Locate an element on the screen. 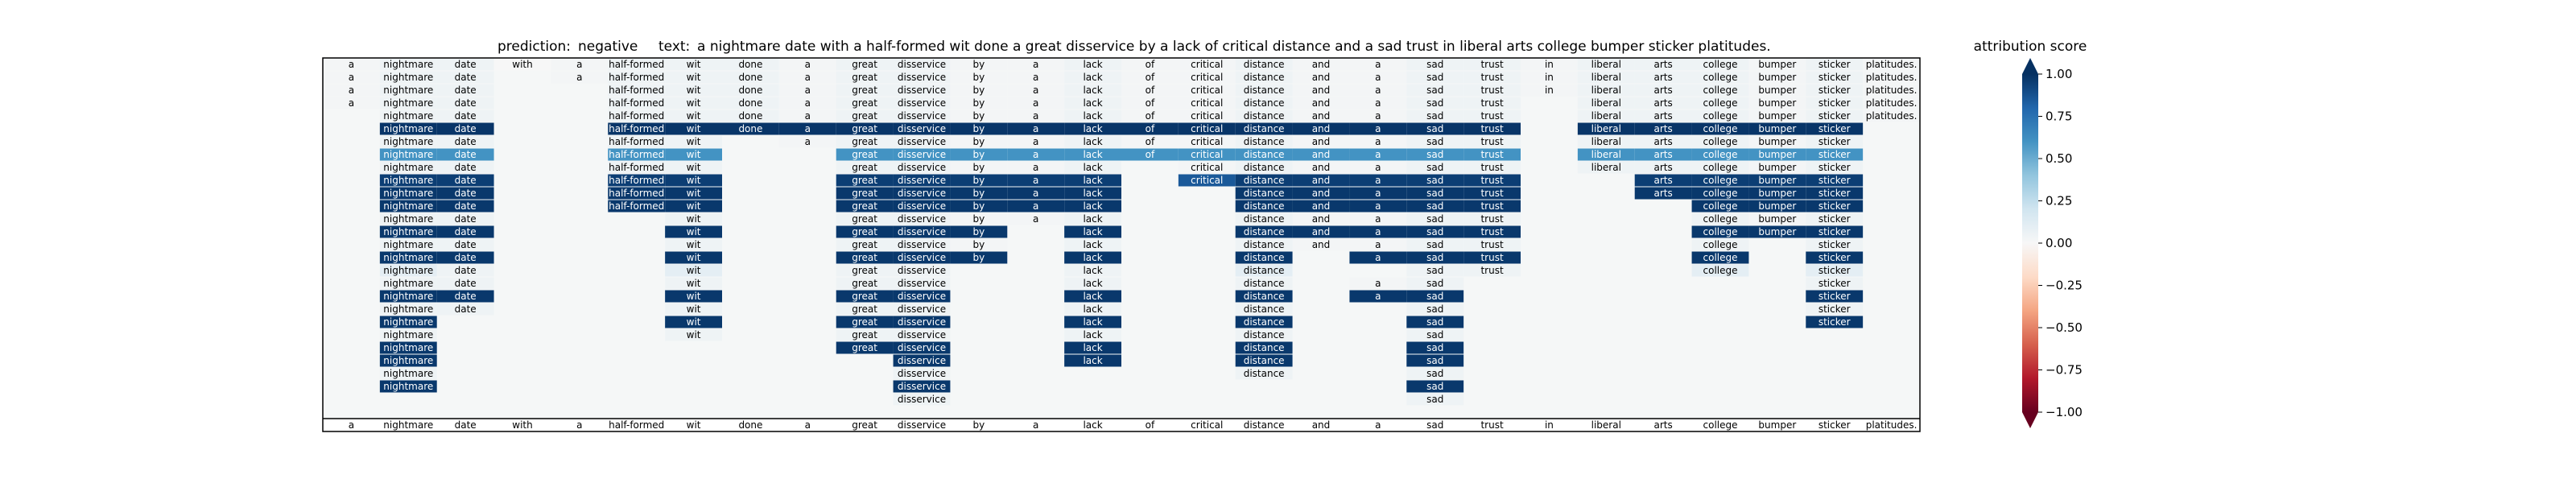  token-axis-label: wit is located at coordinates (694, 425).